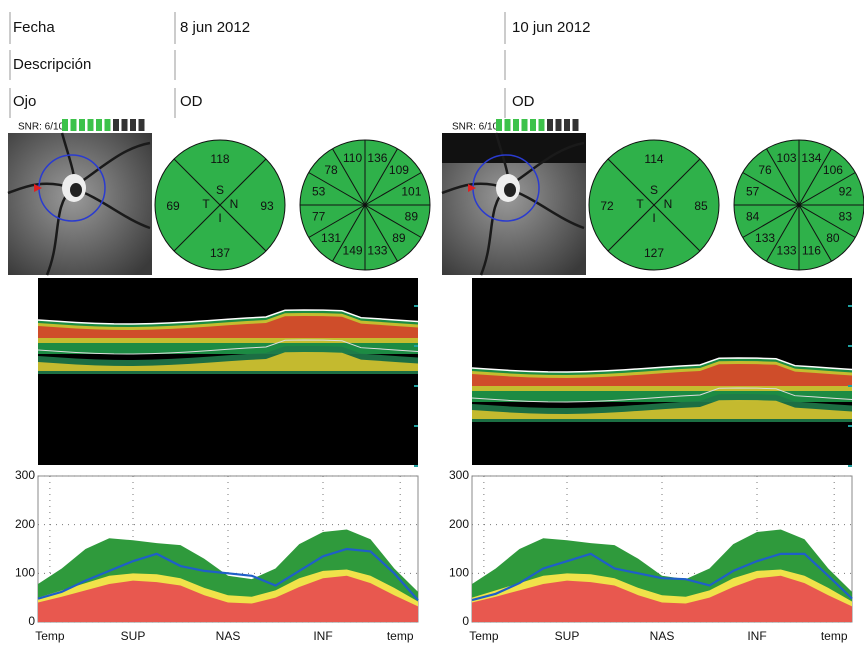 The image size is (864, 647). Describe the element at coordinates (322, 636) in the screenshot. I see `x-tick-label: INF` at that location.